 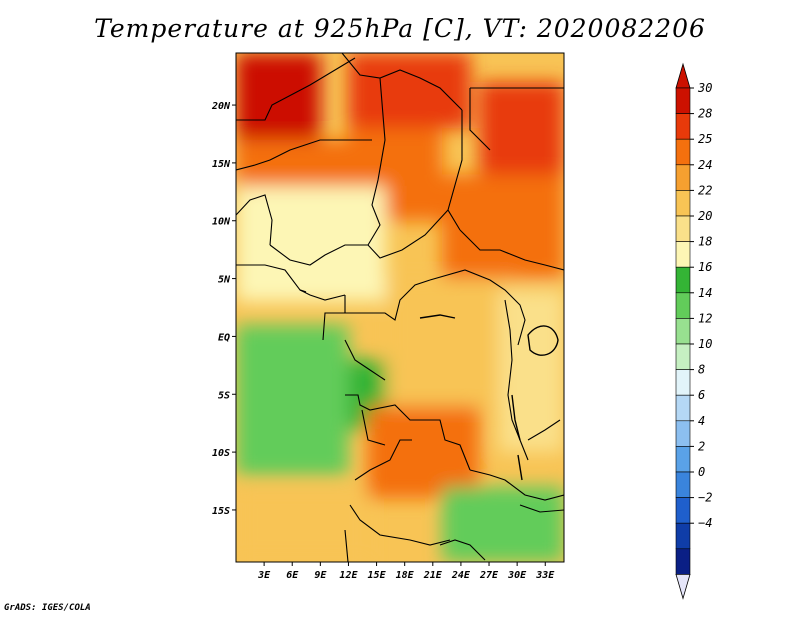 I want to click on y-tick-label: 5S, so click(x=224, y=395).